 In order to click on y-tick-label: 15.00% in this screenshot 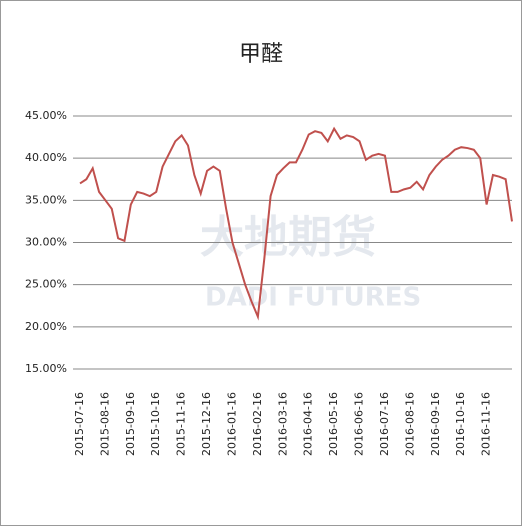, I will do `click(46, 368)`.